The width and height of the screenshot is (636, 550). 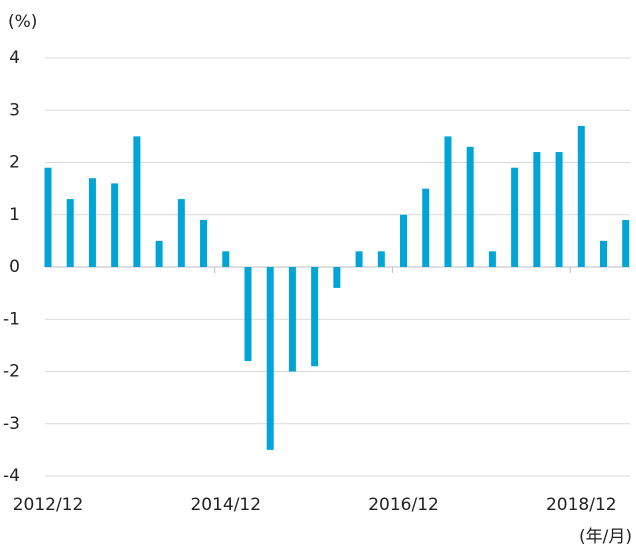 I want to click on x-axis-label: (年/月), so click(x=605, y=536).